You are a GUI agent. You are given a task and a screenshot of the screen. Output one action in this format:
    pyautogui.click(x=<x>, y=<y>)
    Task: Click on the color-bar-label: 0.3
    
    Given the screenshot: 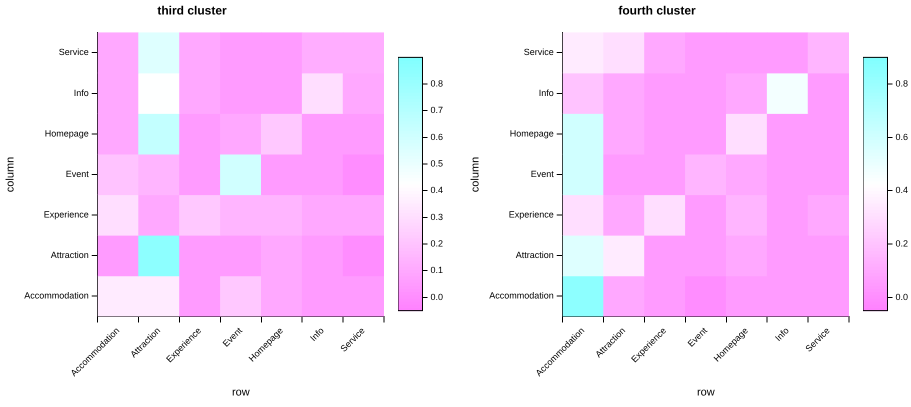 What is the action you would take?
    pyautogui.click(x=437, y=217)
    